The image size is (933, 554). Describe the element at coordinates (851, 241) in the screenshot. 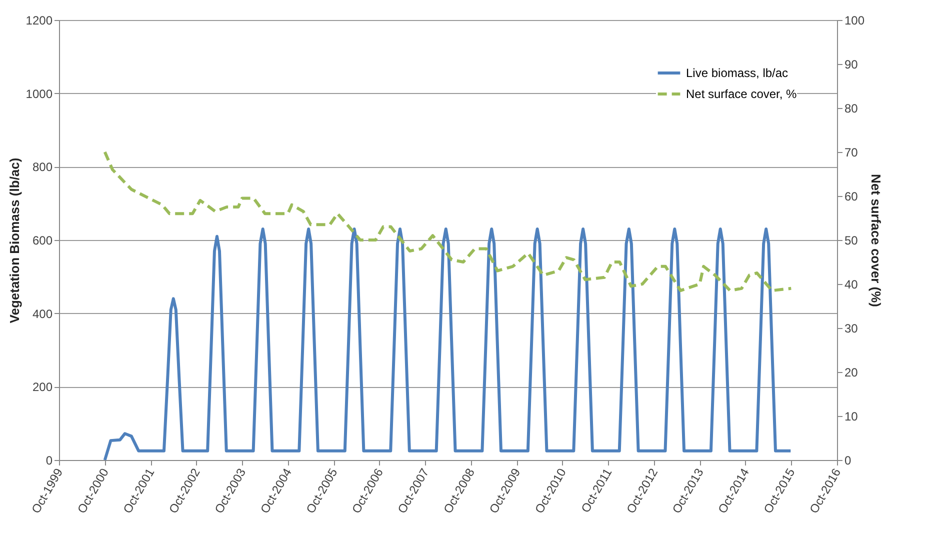

I see `y2-tick-label: 50` at that location.